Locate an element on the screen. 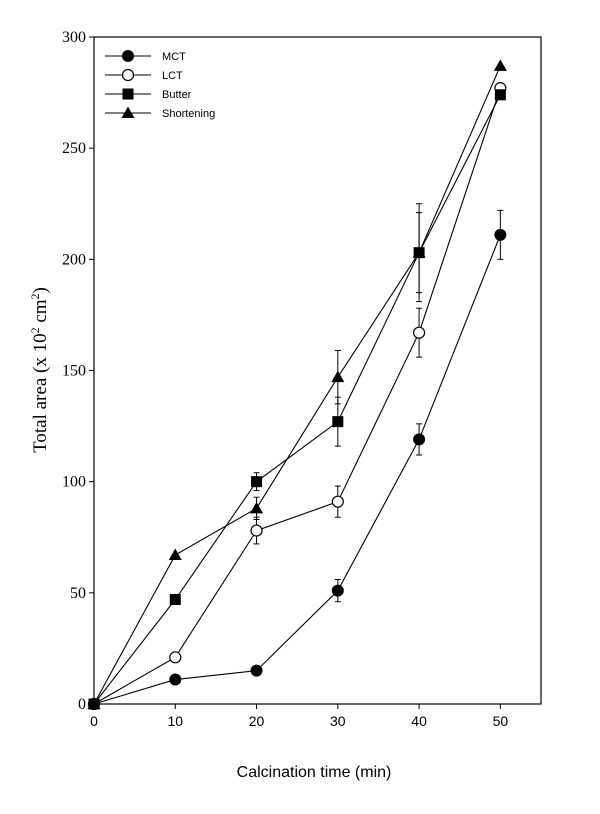 This screenshot has height=814, width=600. y-axis-title-mid: cm is located at coordinates (40, 313).